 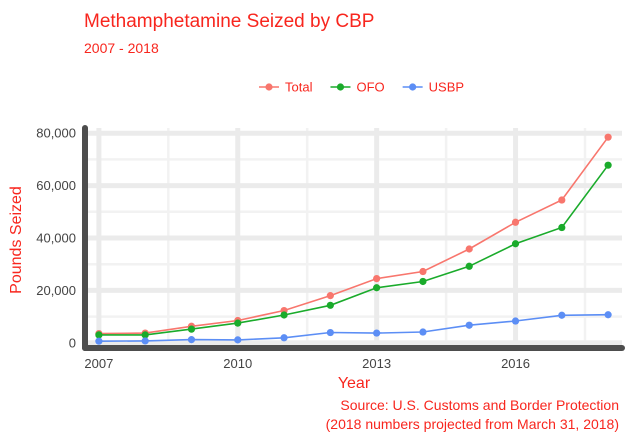 What do you see at coordinates (16, 240) in the screenshot?
I see `y-axis-title: Pounds Seized` at bounding box center [16, 240].